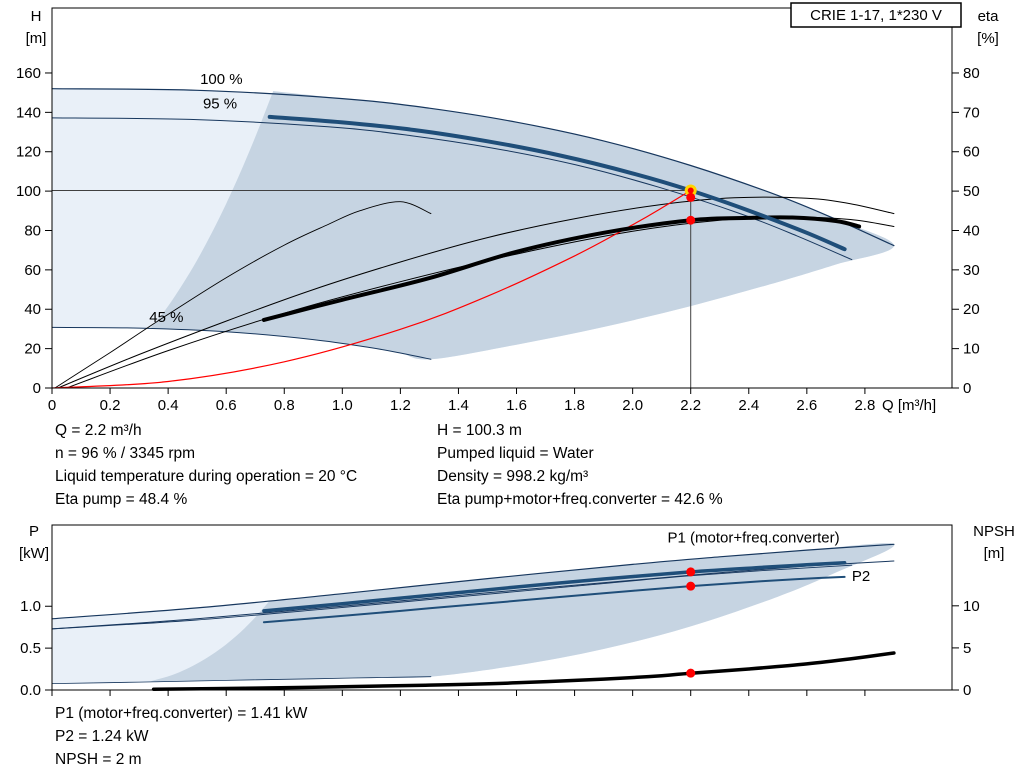 The image size is (1024, 781). What do you see at coordinates (690, 431) in the screenshot?
I see `duty-point-markers` at bounding box center [690, 431].